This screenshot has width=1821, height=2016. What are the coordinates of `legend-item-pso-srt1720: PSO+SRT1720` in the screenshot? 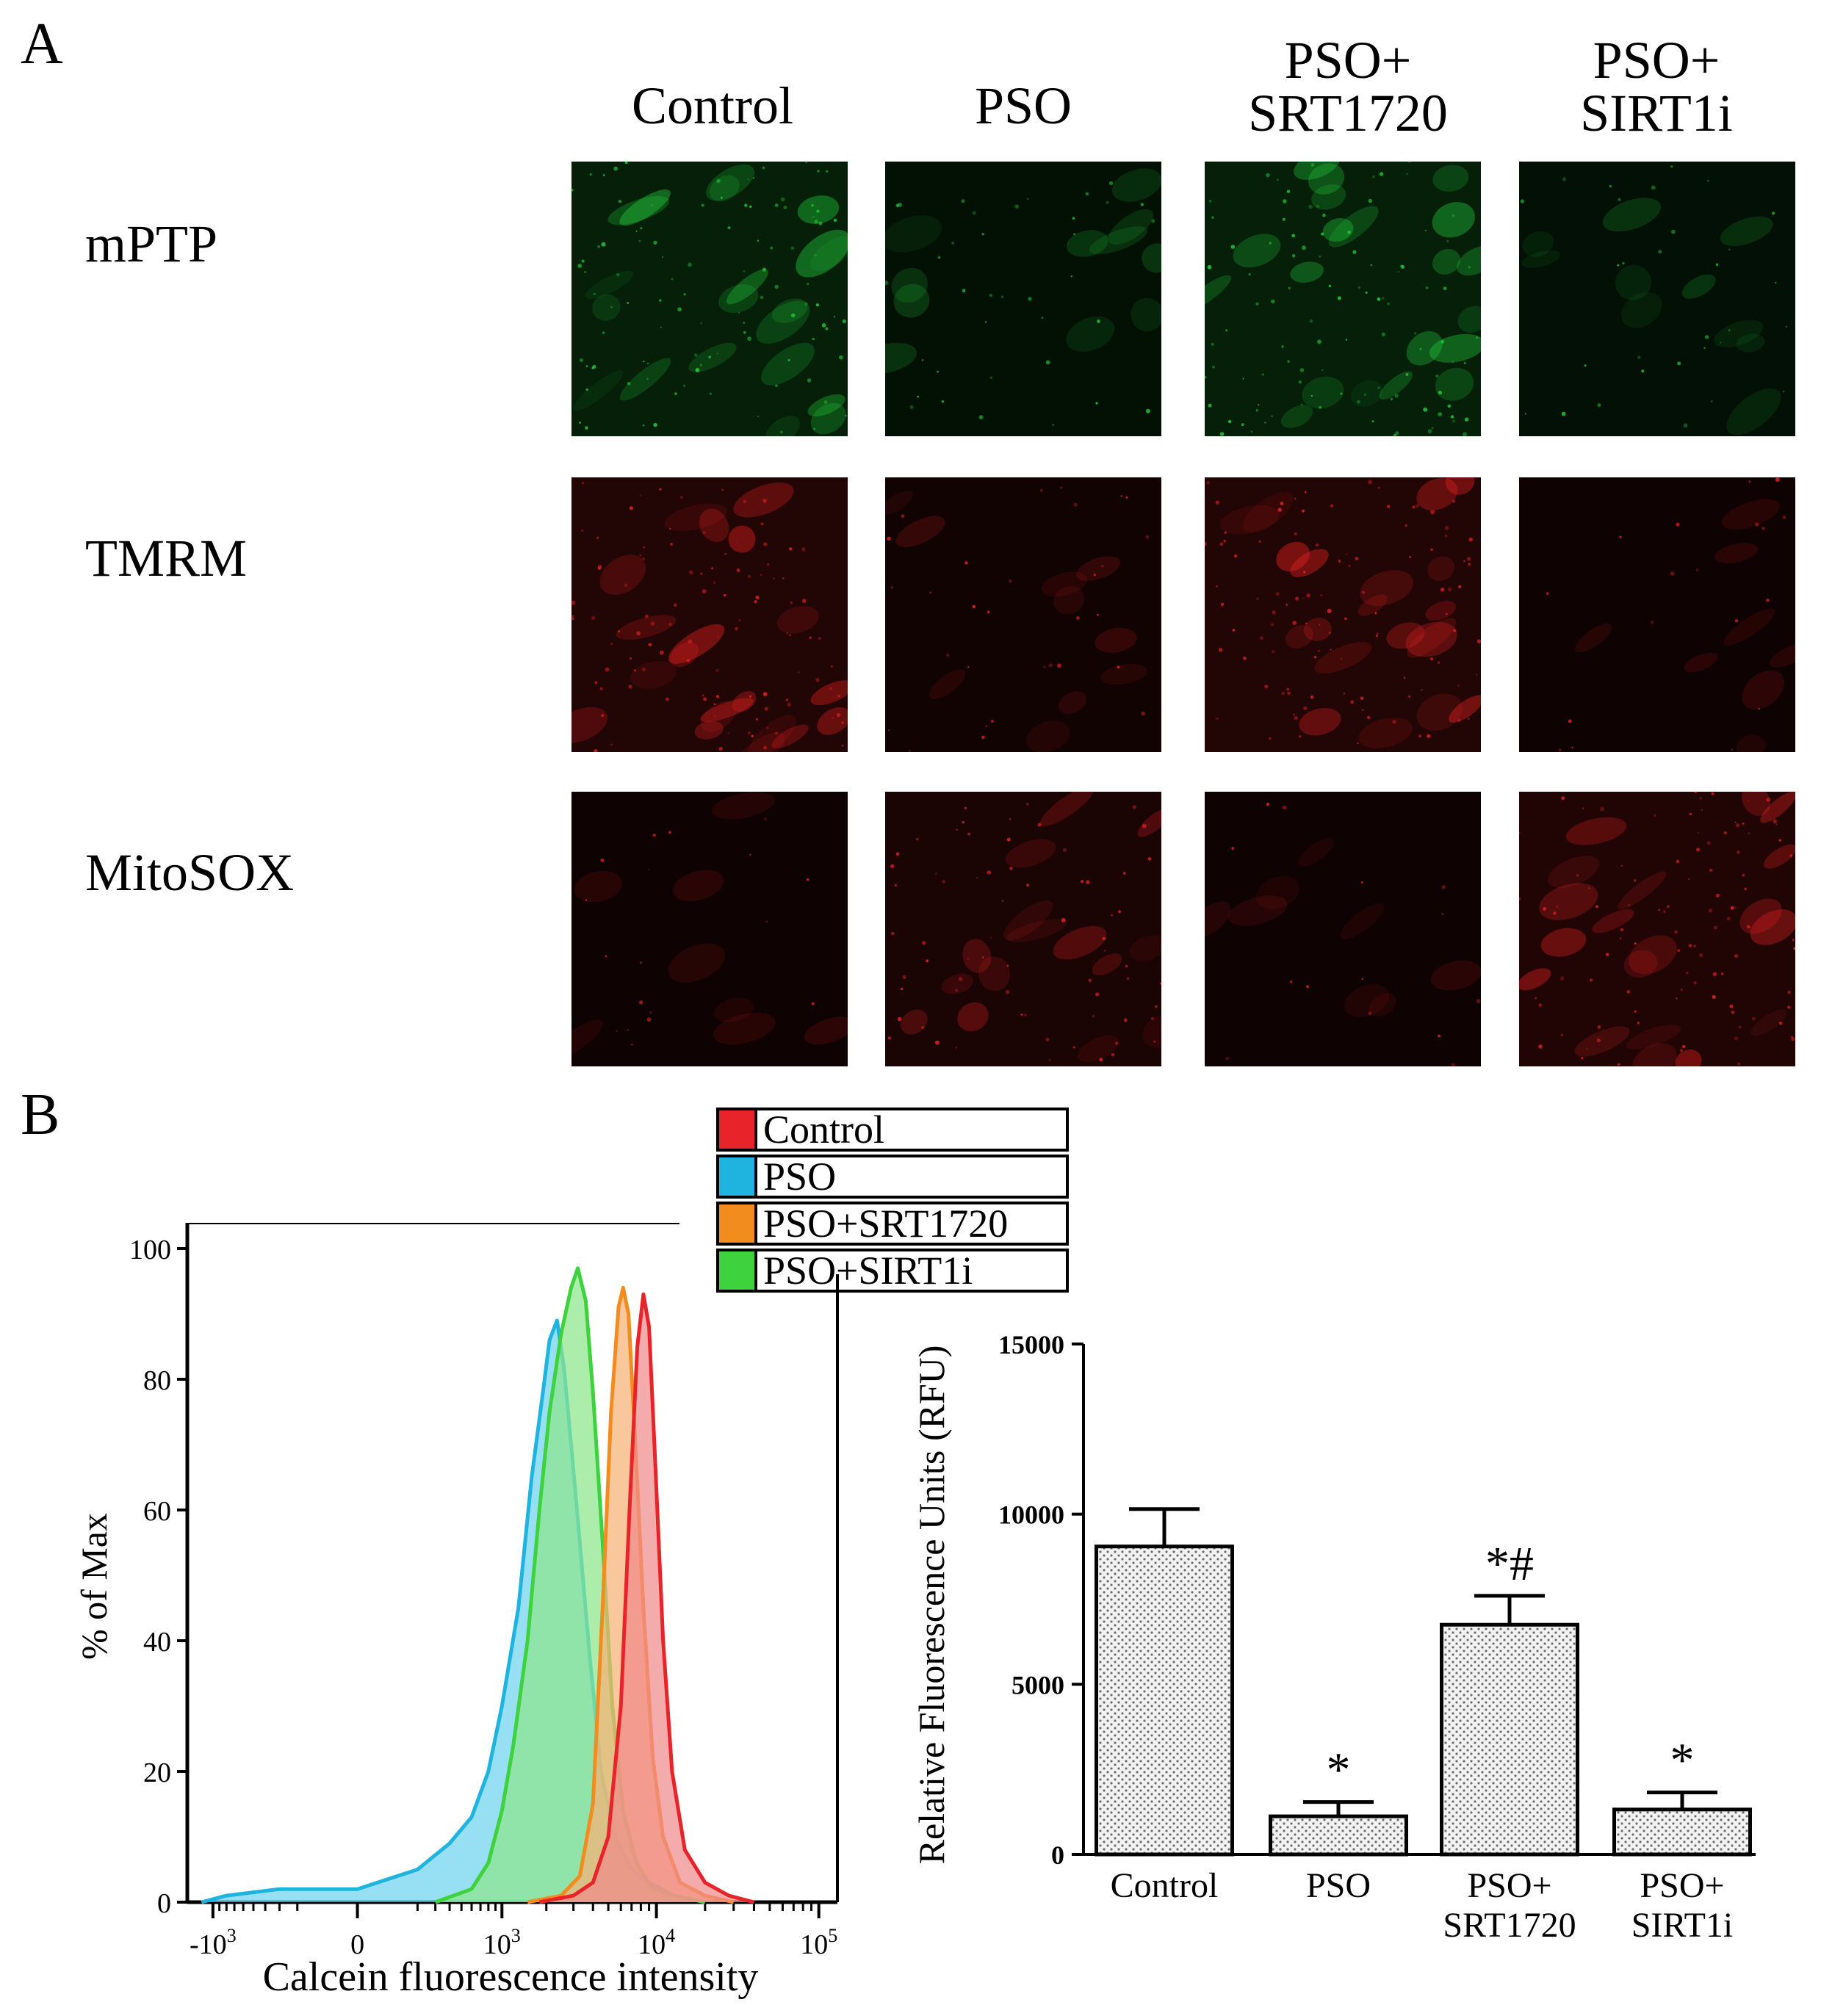 It's located at (892, 1224).